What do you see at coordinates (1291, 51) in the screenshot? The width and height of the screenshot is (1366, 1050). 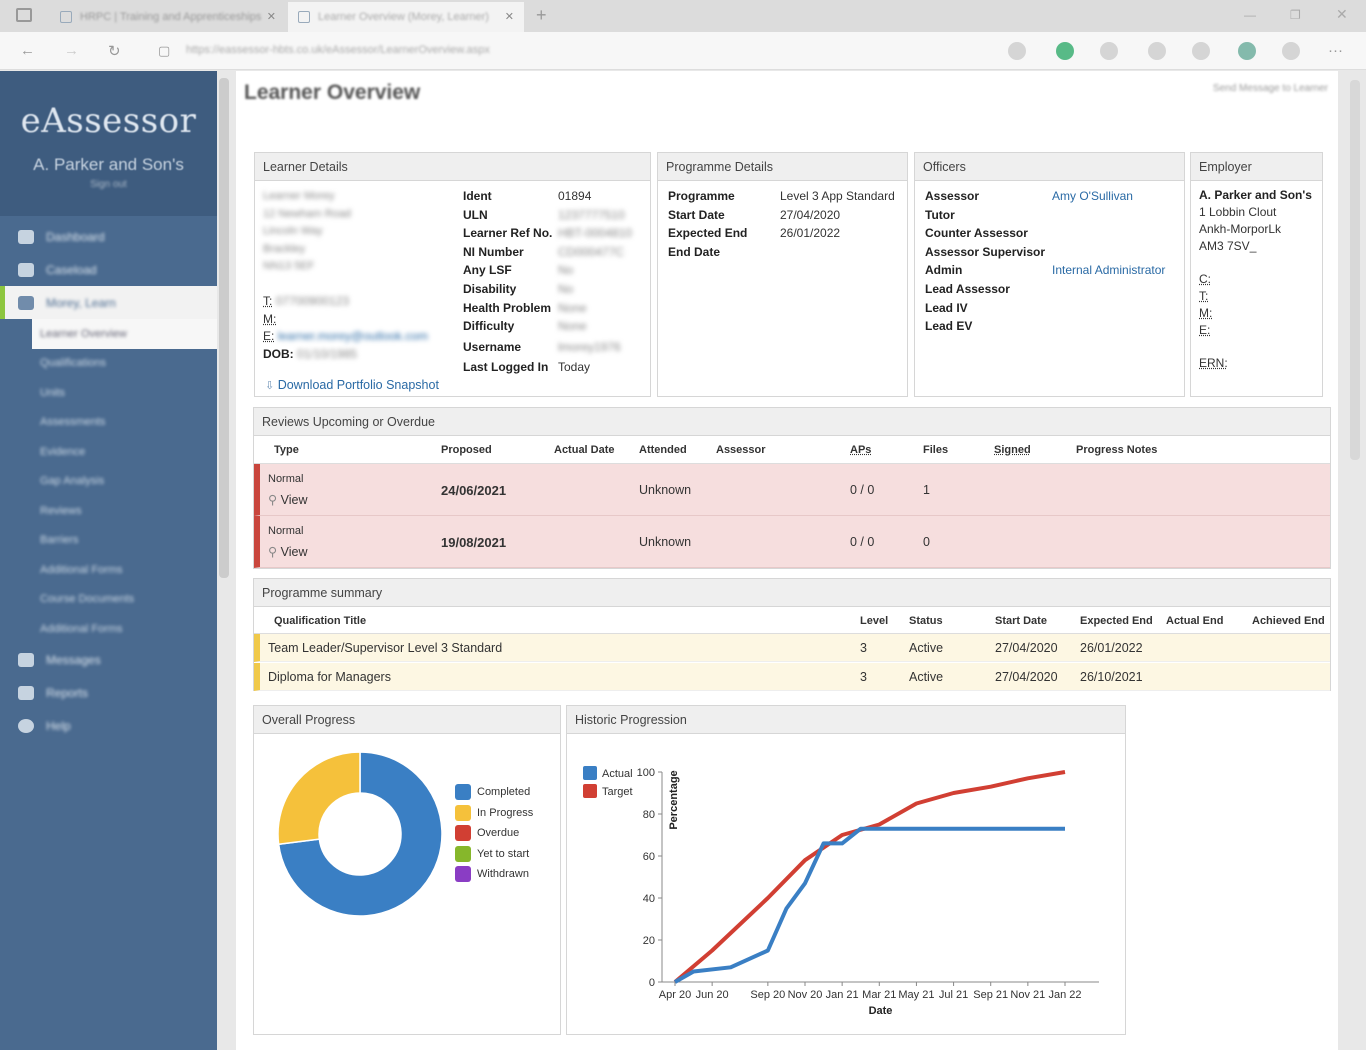 I see `profile-icon` at bounding box center [1291, 51].